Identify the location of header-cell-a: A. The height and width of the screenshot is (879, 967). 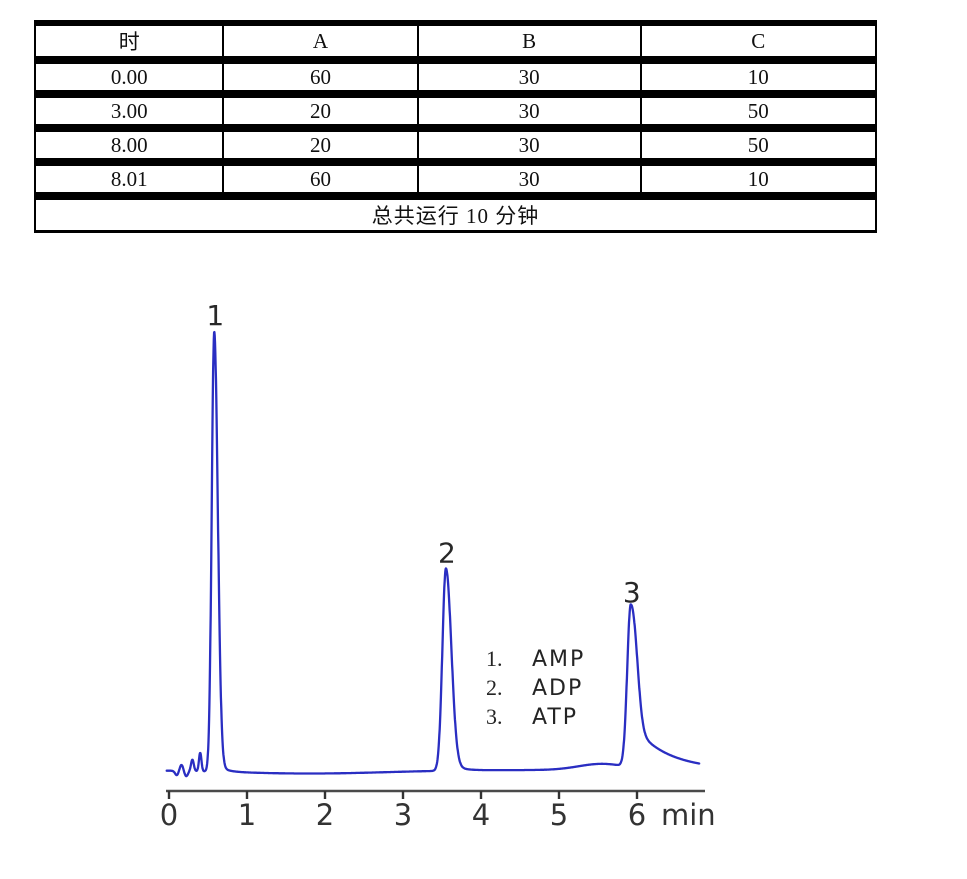
(320, 41).